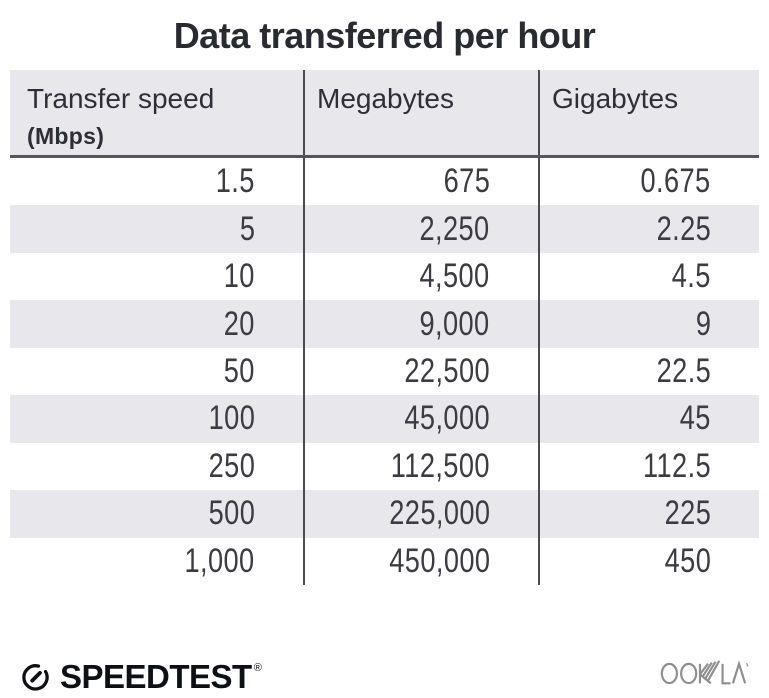  I want to click on table-row: 500 225,000 225, so click(384, 514).